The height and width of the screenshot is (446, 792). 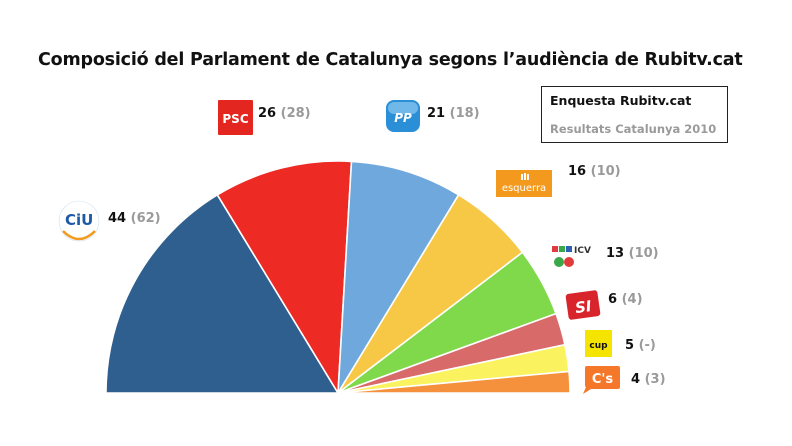 What do you see at coordinates (632, 299) in the screenshot?
I see `seats-previous: (4)` at bounding box center [632, 299].